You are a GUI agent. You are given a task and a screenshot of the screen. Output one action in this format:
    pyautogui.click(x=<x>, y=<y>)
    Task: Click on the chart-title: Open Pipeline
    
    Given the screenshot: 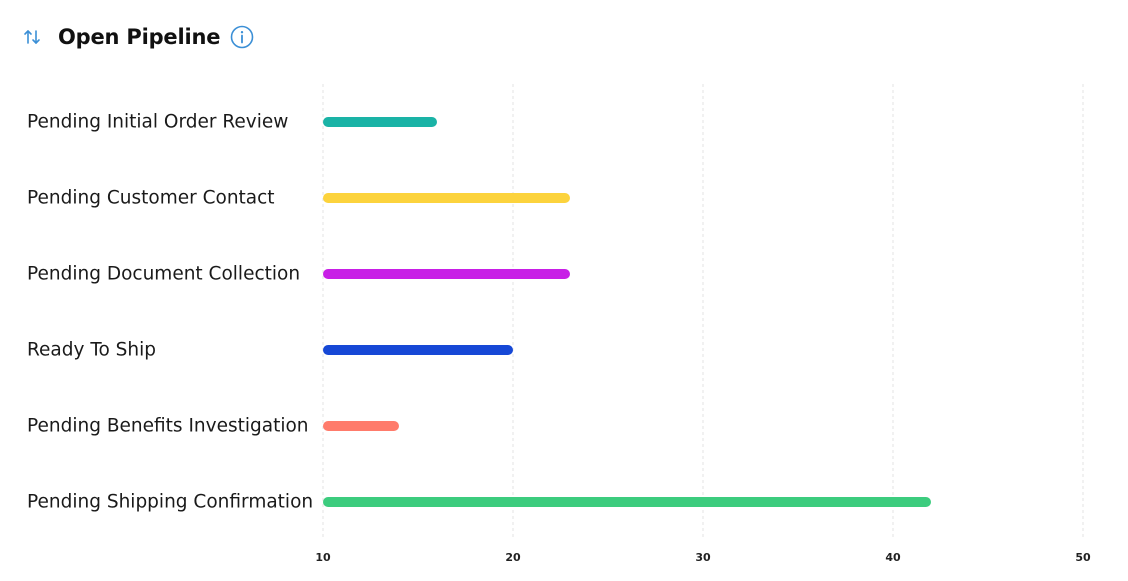 What is the action you would take?
    pyautogui.click(x=139, y=37)
    